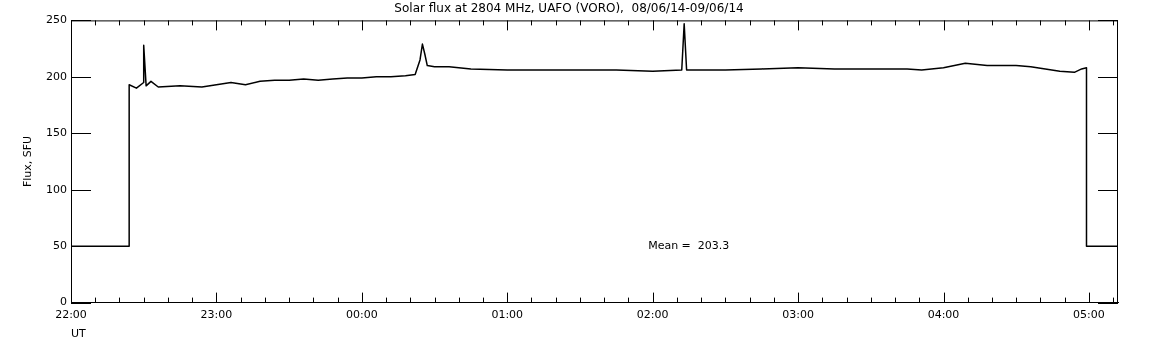  I want to click on y-tick-label: 50, so click(60, 246).